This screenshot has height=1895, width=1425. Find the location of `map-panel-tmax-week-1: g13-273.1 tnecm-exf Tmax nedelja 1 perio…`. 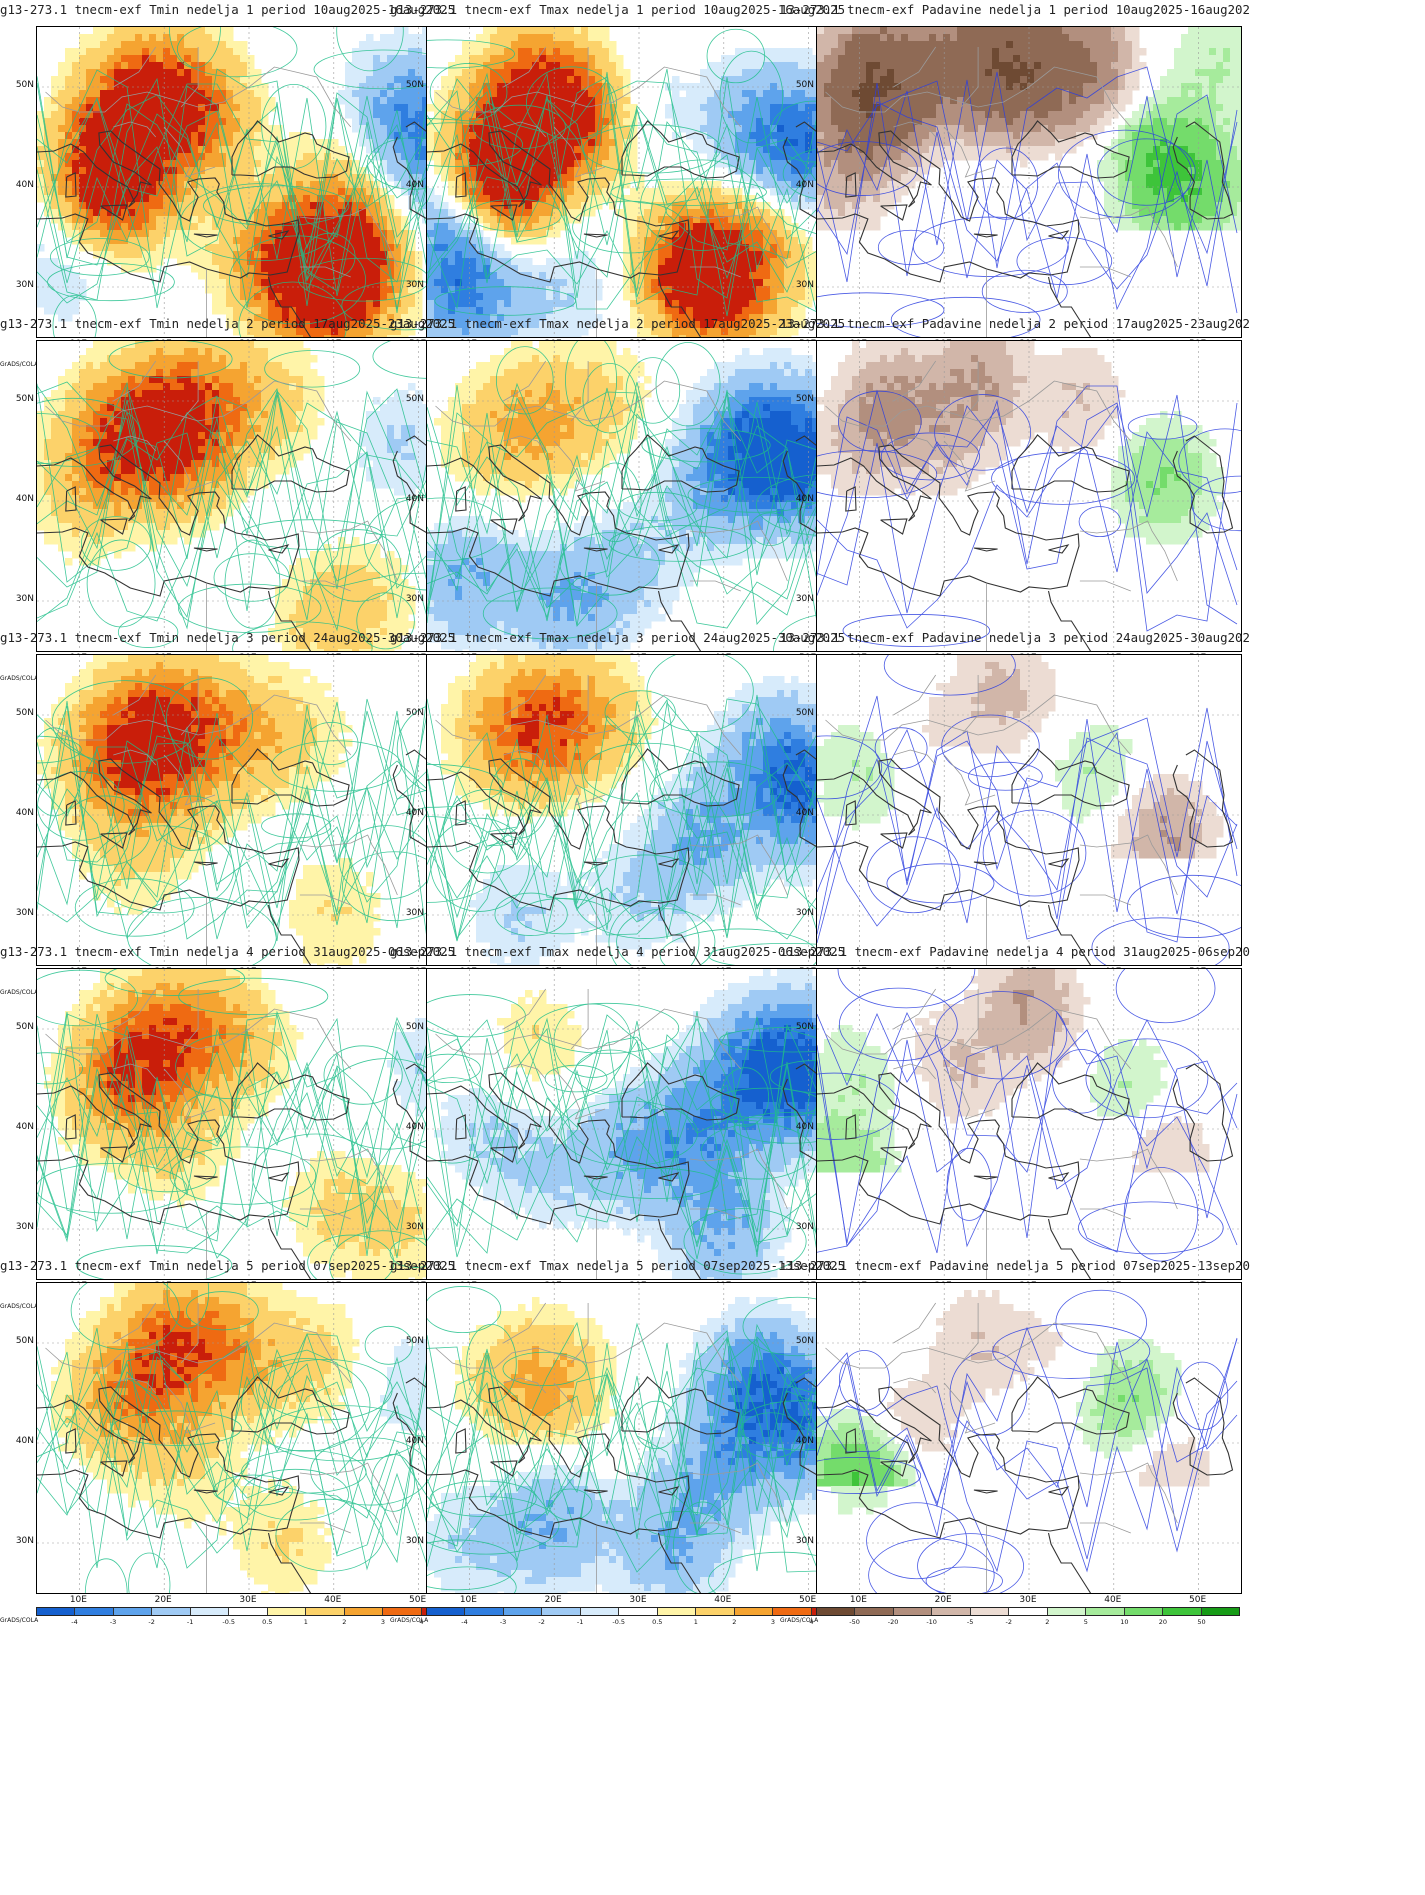

map-panel-tmax-week-1: g13-273.1 tnecm-exf Tmax nedelja 1 perio… is located at coordinates (625, 189).